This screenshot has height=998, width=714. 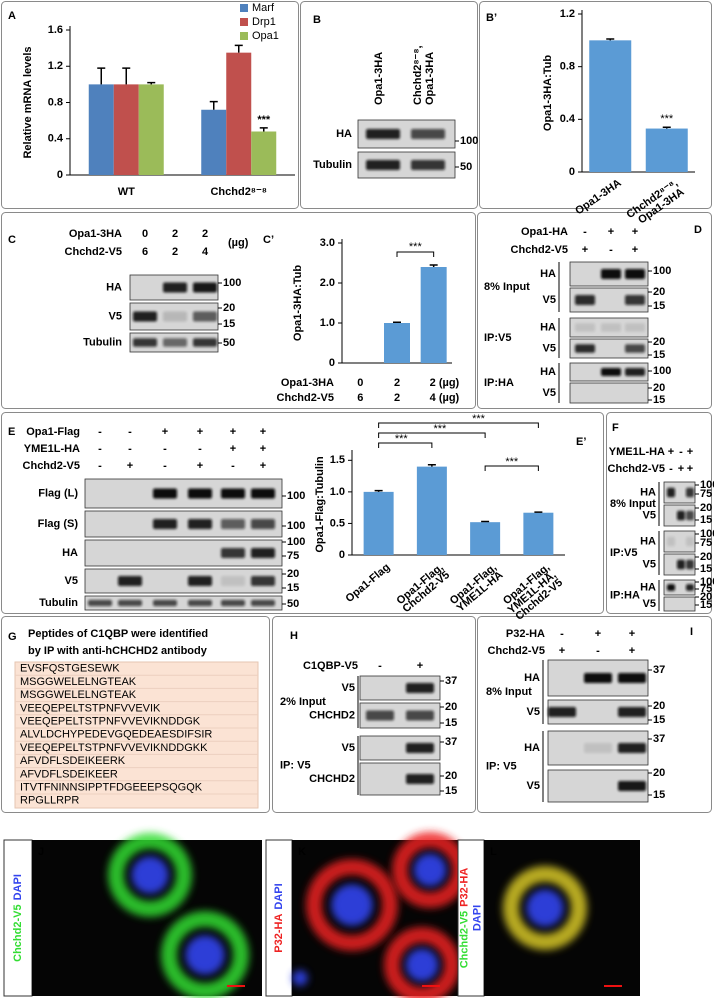 What do you see at coordinates (493, 852) in the screenshot?
I see `panel-letter: L` at bounding box center [493, 852].